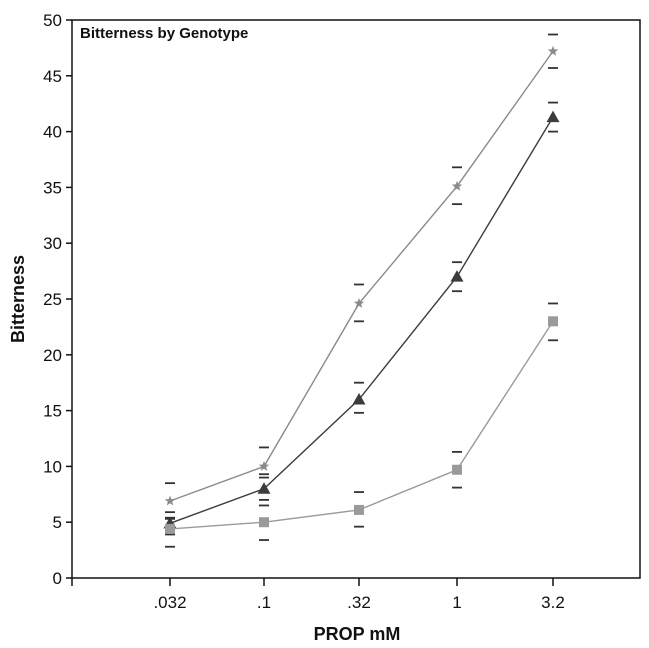 This screenshot has height=648, width=649. I want to click on y-tick-label: 20, so click(52, 355).